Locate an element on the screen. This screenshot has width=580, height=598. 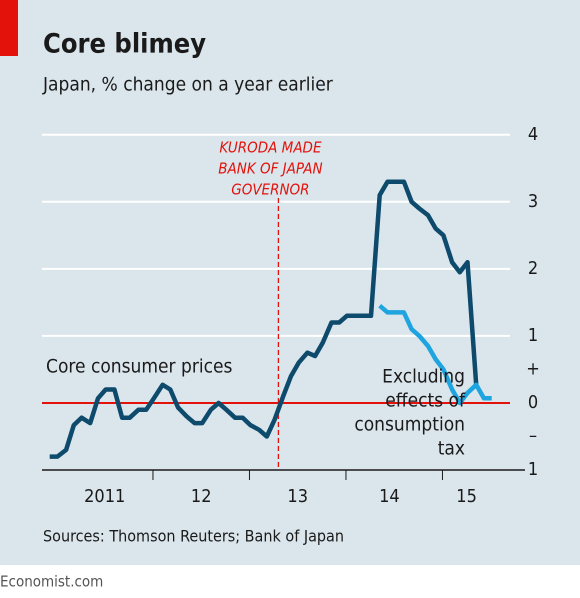
y-tick-label: 4 is located at coordinates (533, 134).